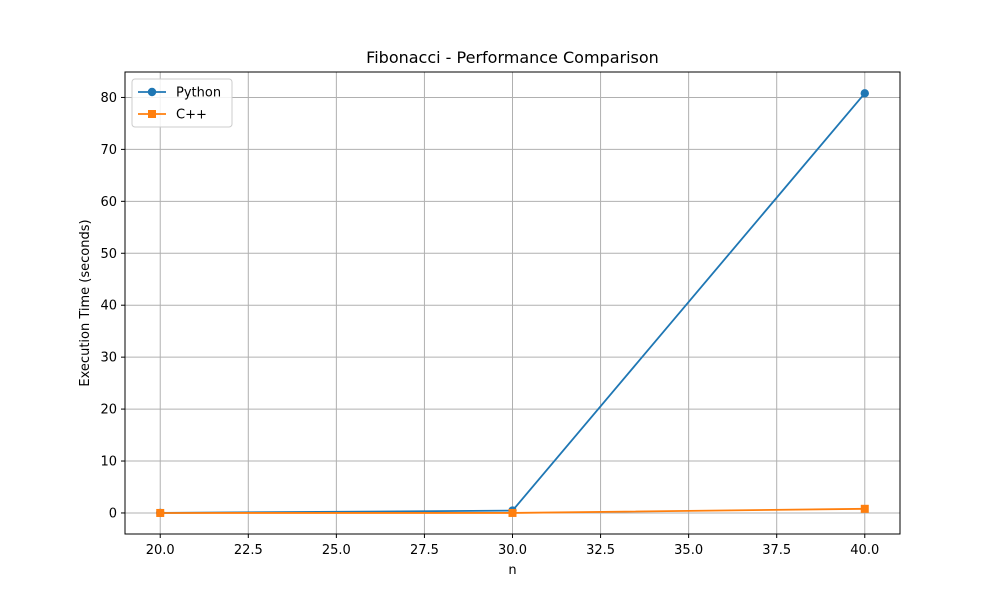 The image size is (1000, 600). What do you see at coordinates (108, 202) in the screenshot?
I see `y-tick-label: 60` at bounding box center [108, 202].